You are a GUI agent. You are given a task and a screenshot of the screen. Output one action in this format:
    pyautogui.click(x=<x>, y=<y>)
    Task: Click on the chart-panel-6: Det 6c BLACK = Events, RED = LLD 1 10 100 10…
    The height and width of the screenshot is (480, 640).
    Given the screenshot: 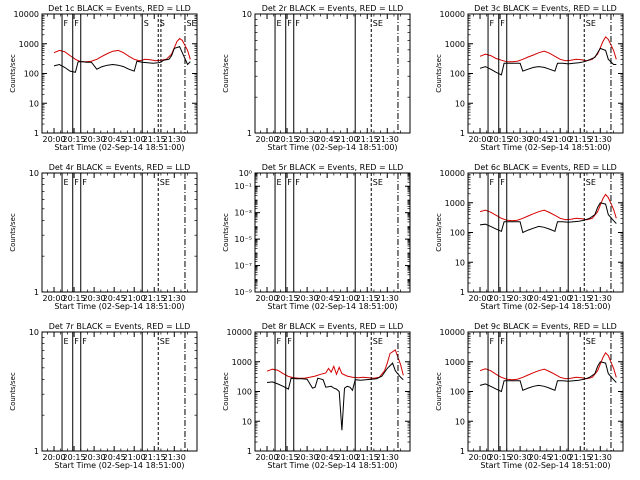 What is the action you would take?
    pyautogui.click(x=529, y=237)
    